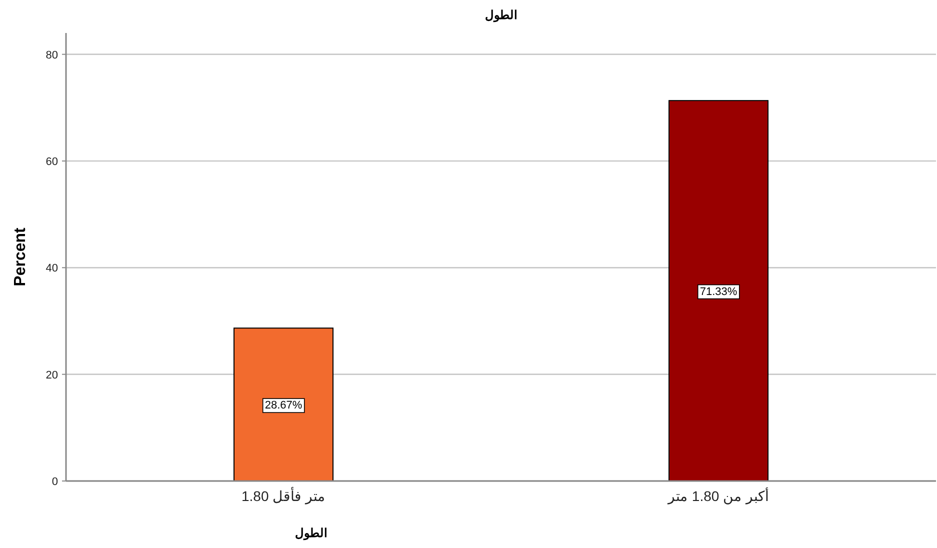 The height and width of the screenshot is (548, 937). Describe the element at coordinates (52, 162) in the screenshot. I see `y-tick-label: 60` at that location.